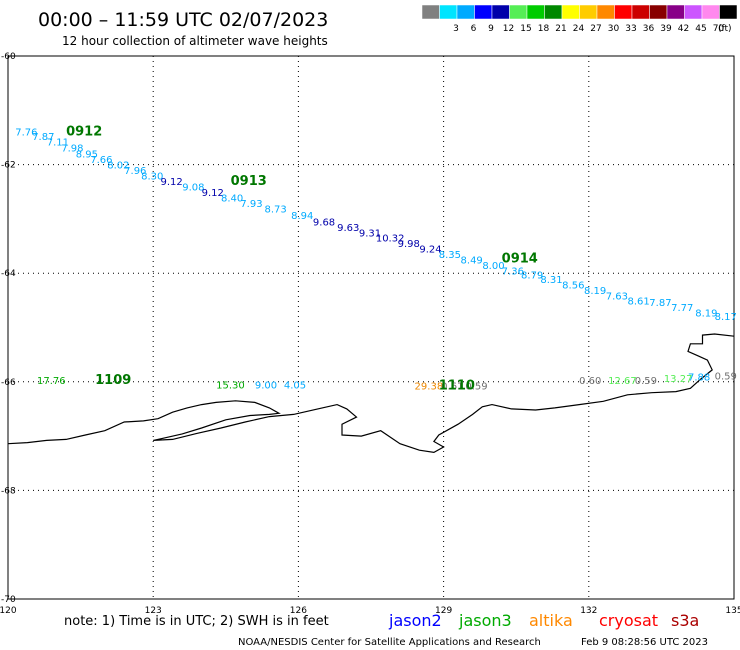 Image resolution: width=740 pixels, height=650 pixels. I want to click on legend-label: 33, so click(630, 29).